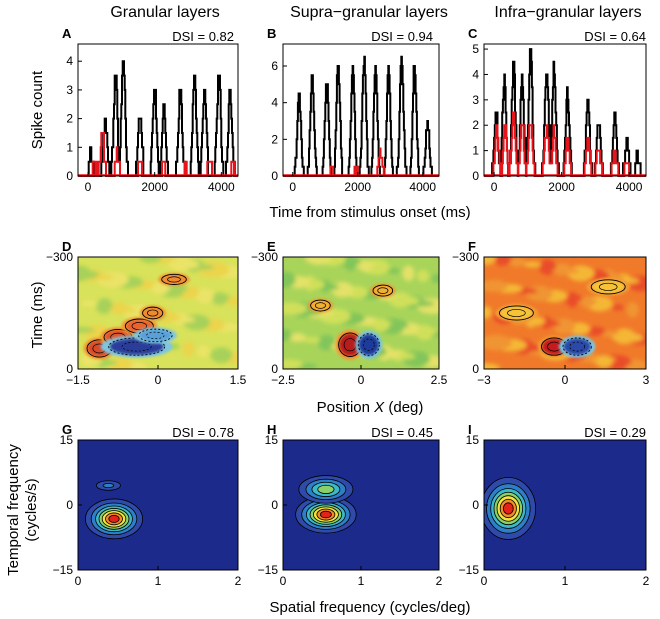 The width and height of the screenshot is (660, 619). Describe the element at coordinates (37, 109) in the screenshot. I see `ylabel-spike-count: Spike count` at that location.